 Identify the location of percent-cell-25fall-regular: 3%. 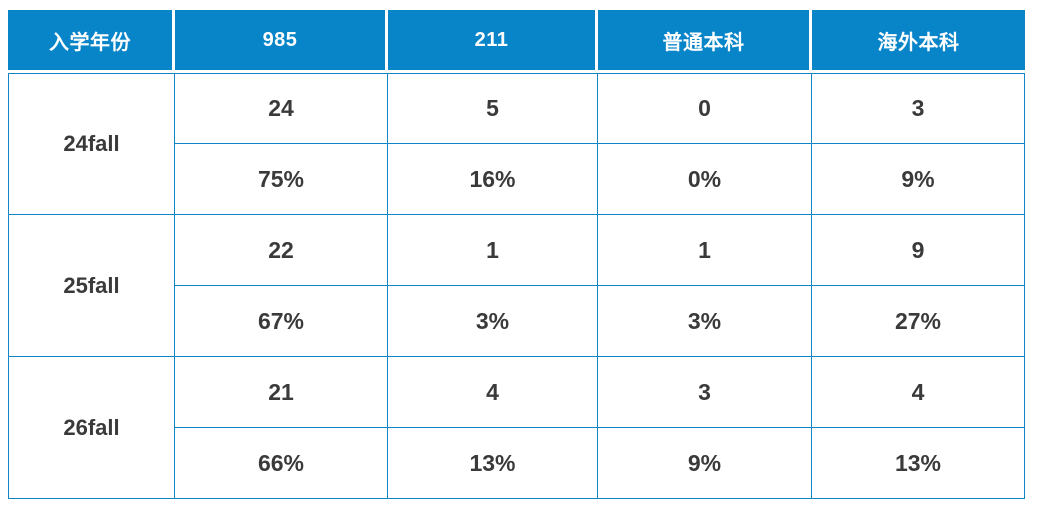
(705, 321).